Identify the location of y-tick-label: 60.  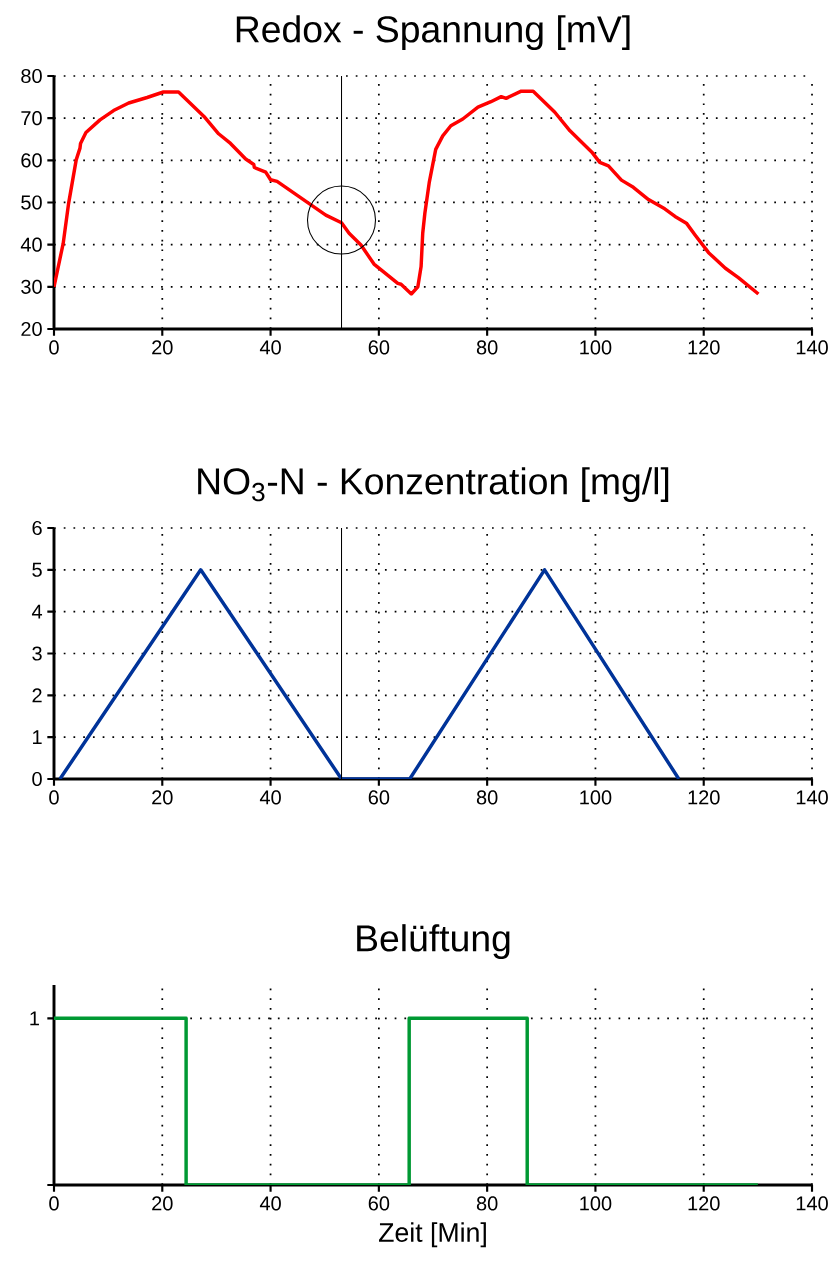
(31, 160).